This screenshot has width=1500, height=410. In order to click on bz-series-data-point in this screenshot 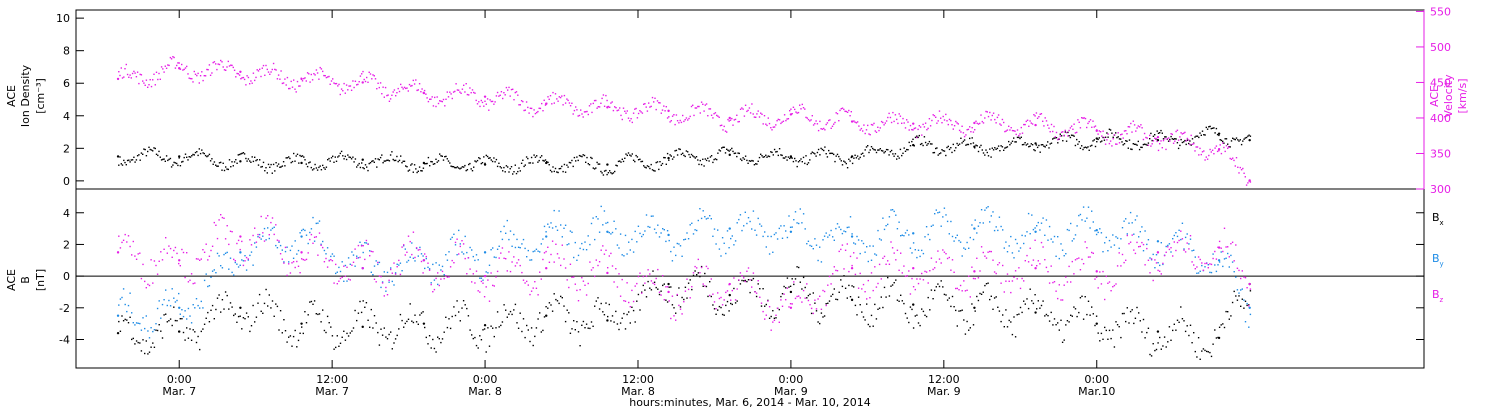, I will do `click(1219, 247)`.